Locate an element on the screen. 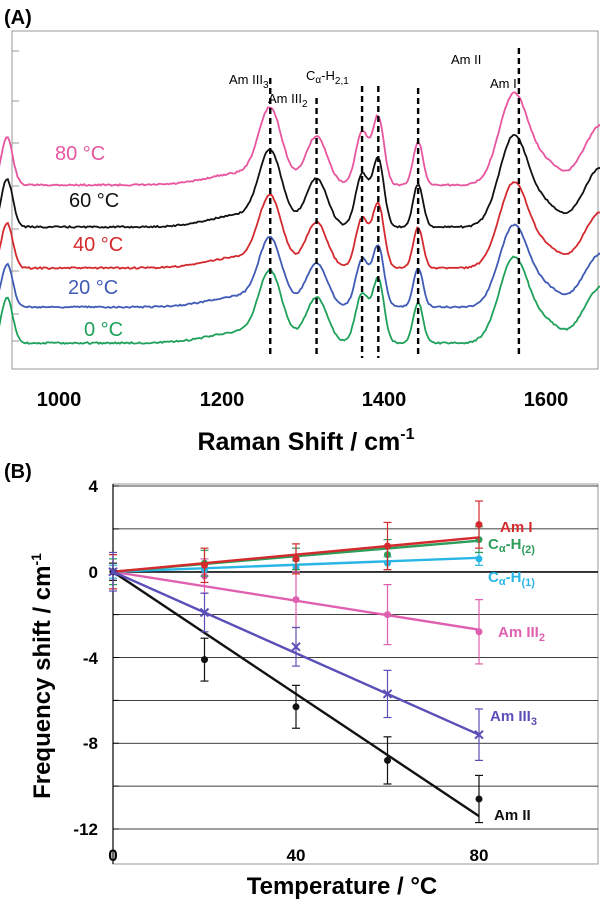 The image size is (600, 901). panel-b-y-axis-title: Frequency shift / cm-1 is located at coordinates (42, 676).